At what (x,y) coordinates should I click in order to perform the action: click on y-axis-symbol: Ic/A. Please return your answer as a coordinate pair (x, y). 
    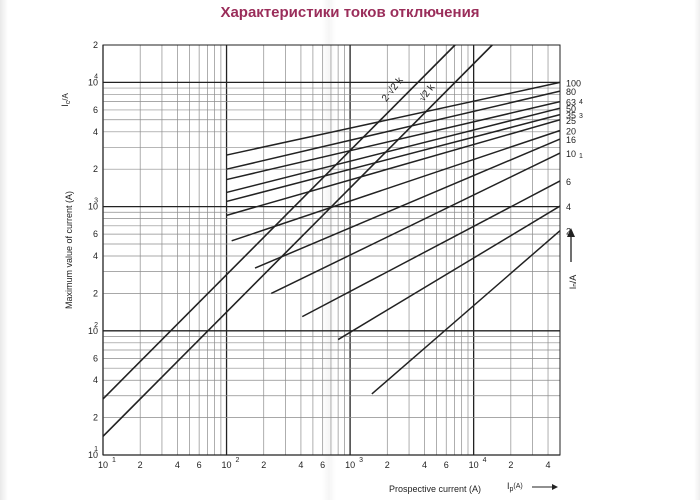
    Looking at the image, I should click on (66, 100).